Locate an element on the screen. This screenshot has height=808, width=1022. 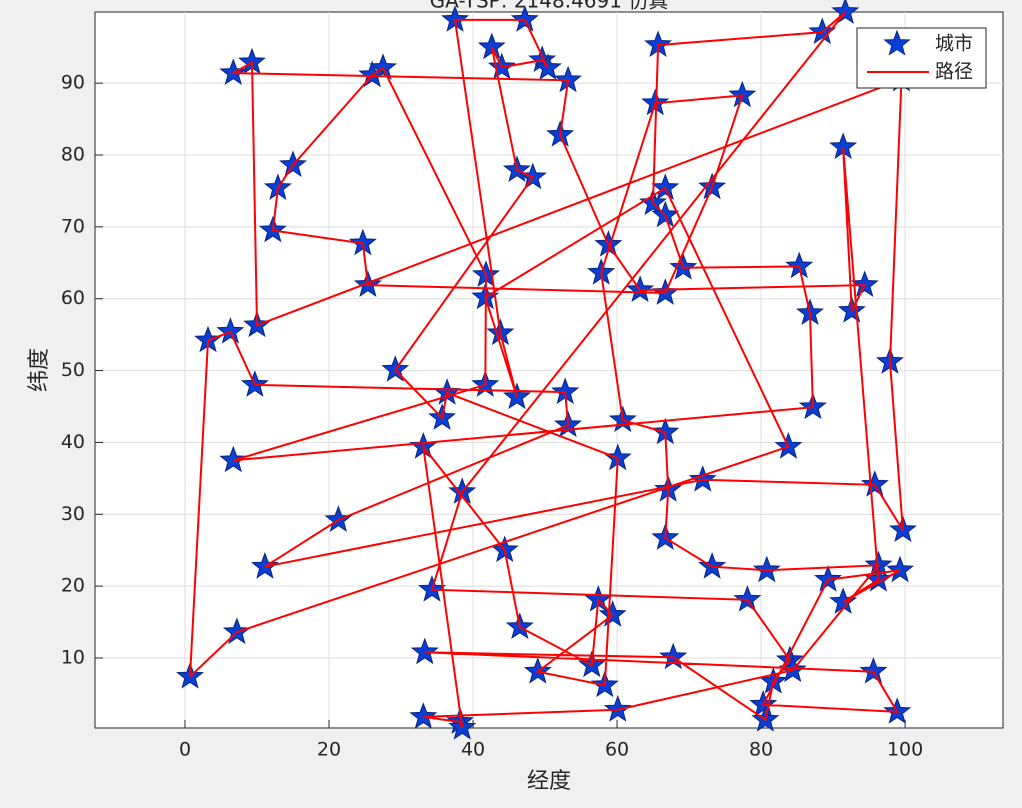
legend-box is located at coordinates (921, 58).